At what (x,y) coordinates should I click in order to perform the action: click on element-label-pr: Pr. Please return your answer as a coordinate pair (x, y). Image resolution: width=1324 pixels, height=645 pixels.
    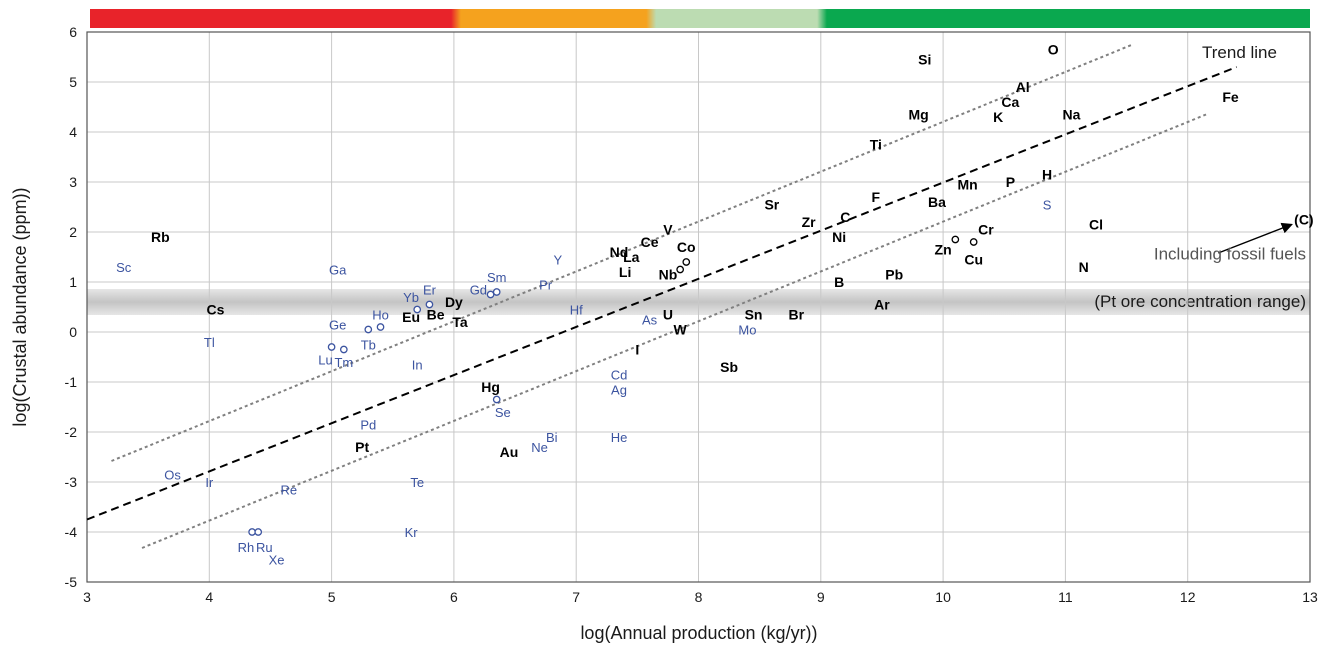
    Looking at the image, I should click on (546, 285).